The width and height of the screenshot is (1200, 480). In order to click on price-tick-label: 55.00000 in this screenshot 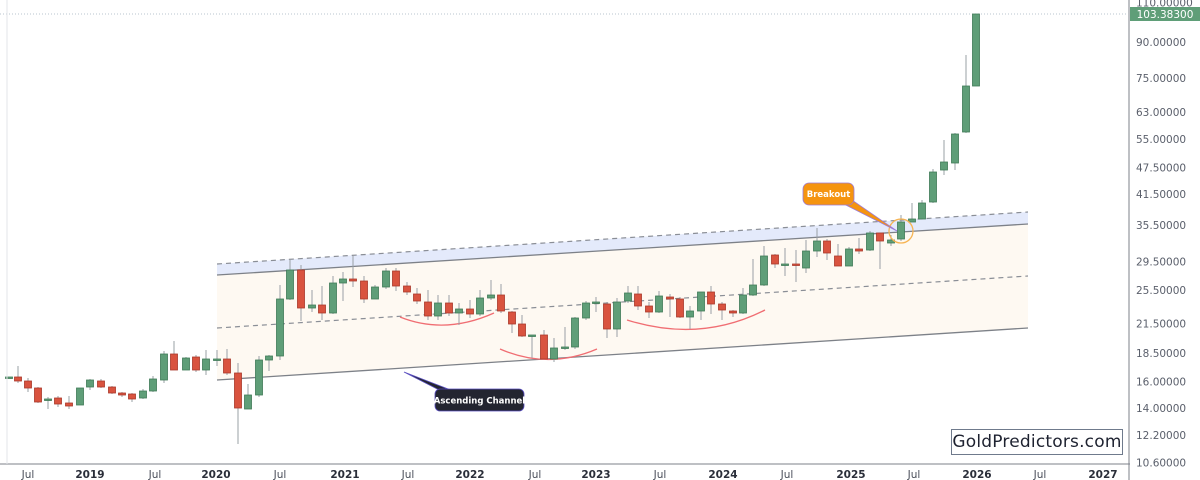, I will do `click(1161, 140)`.